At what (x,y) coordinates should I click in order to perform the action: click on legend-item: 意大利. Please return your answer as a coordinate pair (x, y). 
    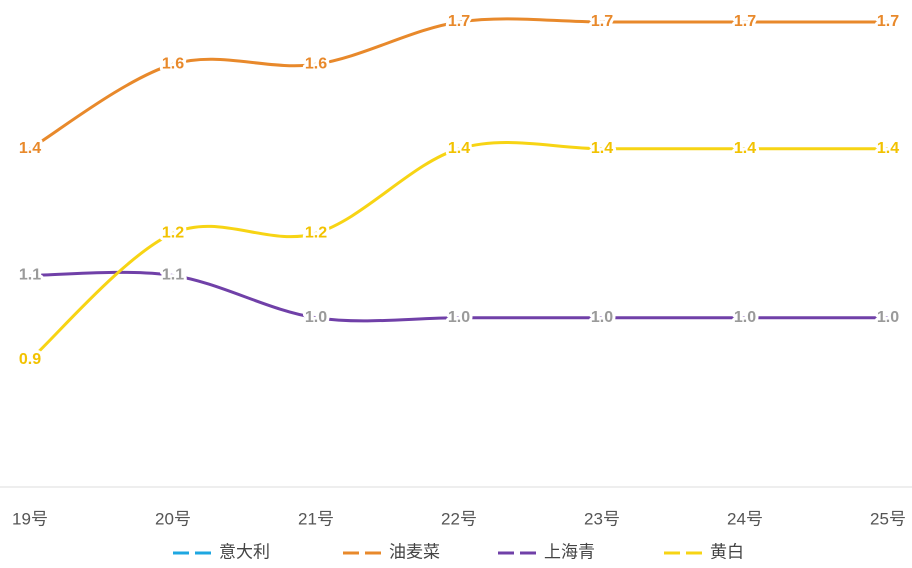
    Looking at the image, I should click on (221, 551).